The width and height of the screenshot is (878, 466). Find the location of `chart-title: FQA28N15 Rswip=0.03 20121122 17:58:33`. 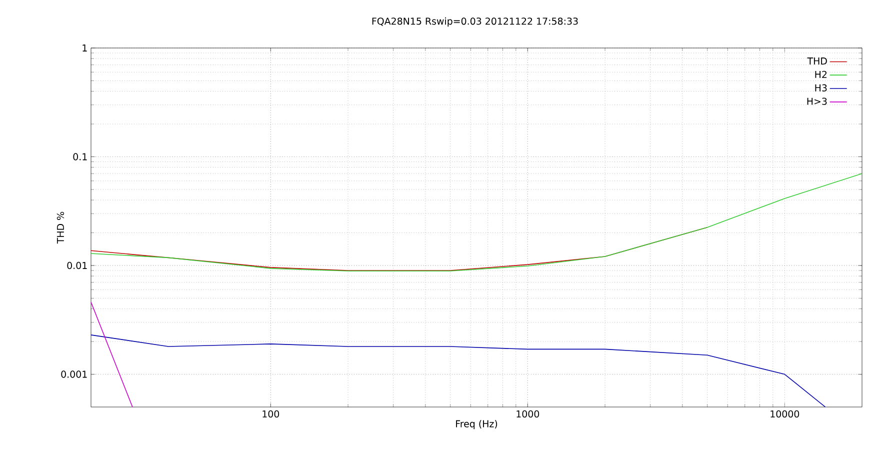

chart-title: FQA28N15 Rswip=0.03 20121122 17:58:33 is located at coordinates (475, 22).